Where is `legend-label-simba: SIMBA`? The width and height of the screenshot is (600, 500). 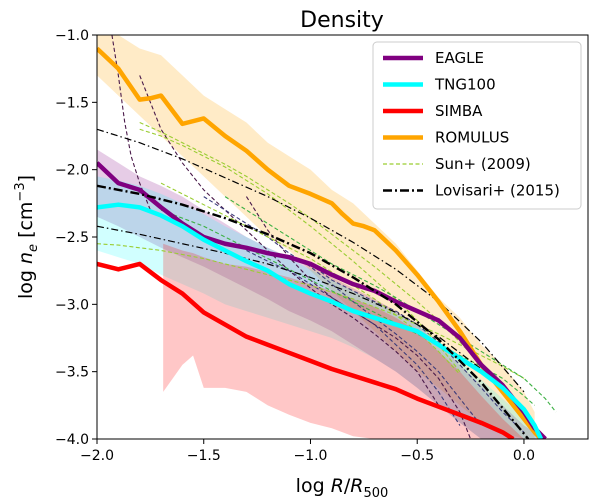 legend-label-simba: SIMBA is located at coordinates (459, 111).